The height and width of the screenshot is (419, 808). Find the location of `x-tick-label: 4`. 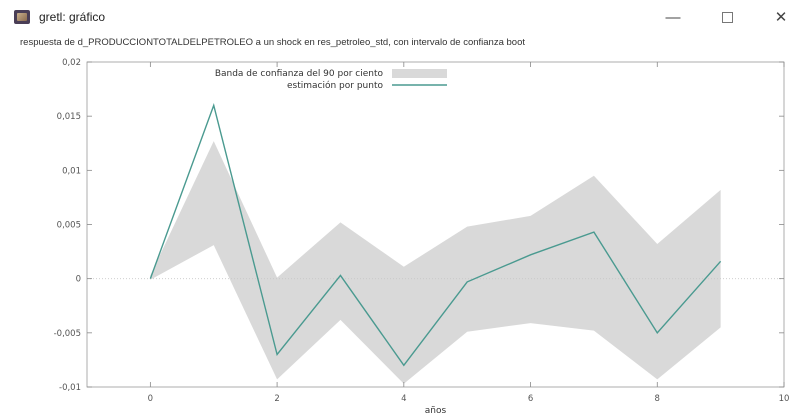

x-tick-label: 4 is located at coordinates (403, 399).